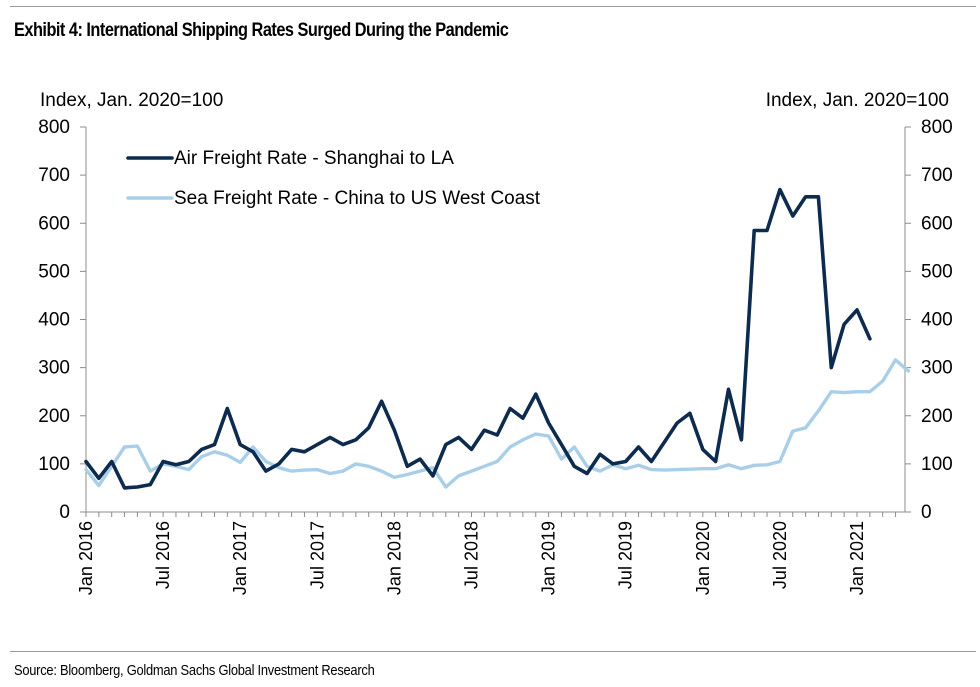 The height and width of the screenshot is (687, 980). I want to click on y-tick-label-right: 100, so click(937, 464).